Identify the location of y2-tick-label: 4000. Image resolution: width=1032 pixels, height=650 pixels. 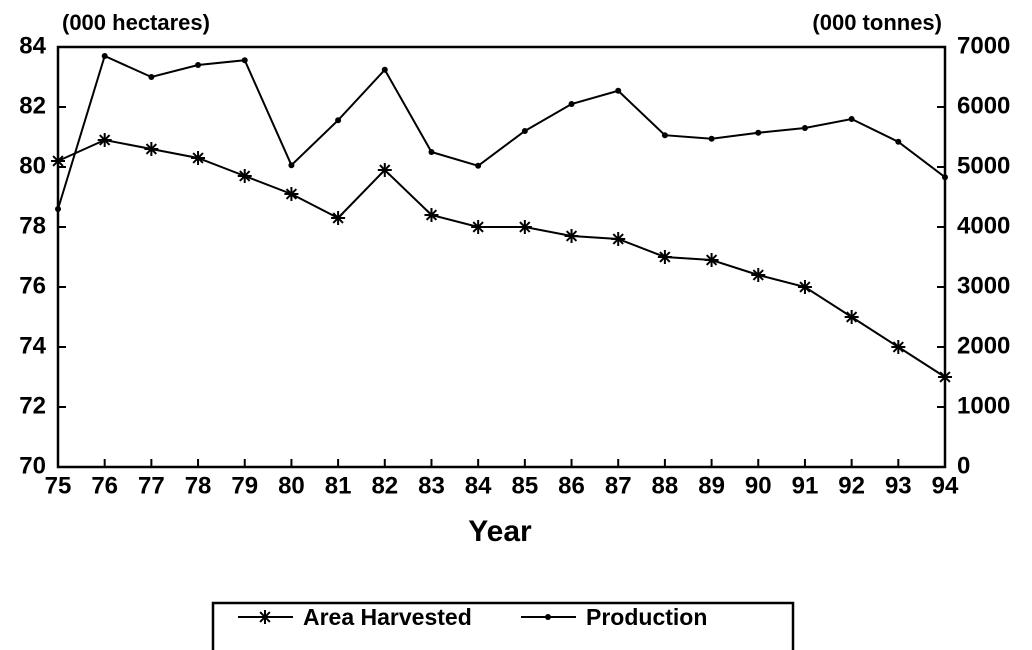
(983, 225).